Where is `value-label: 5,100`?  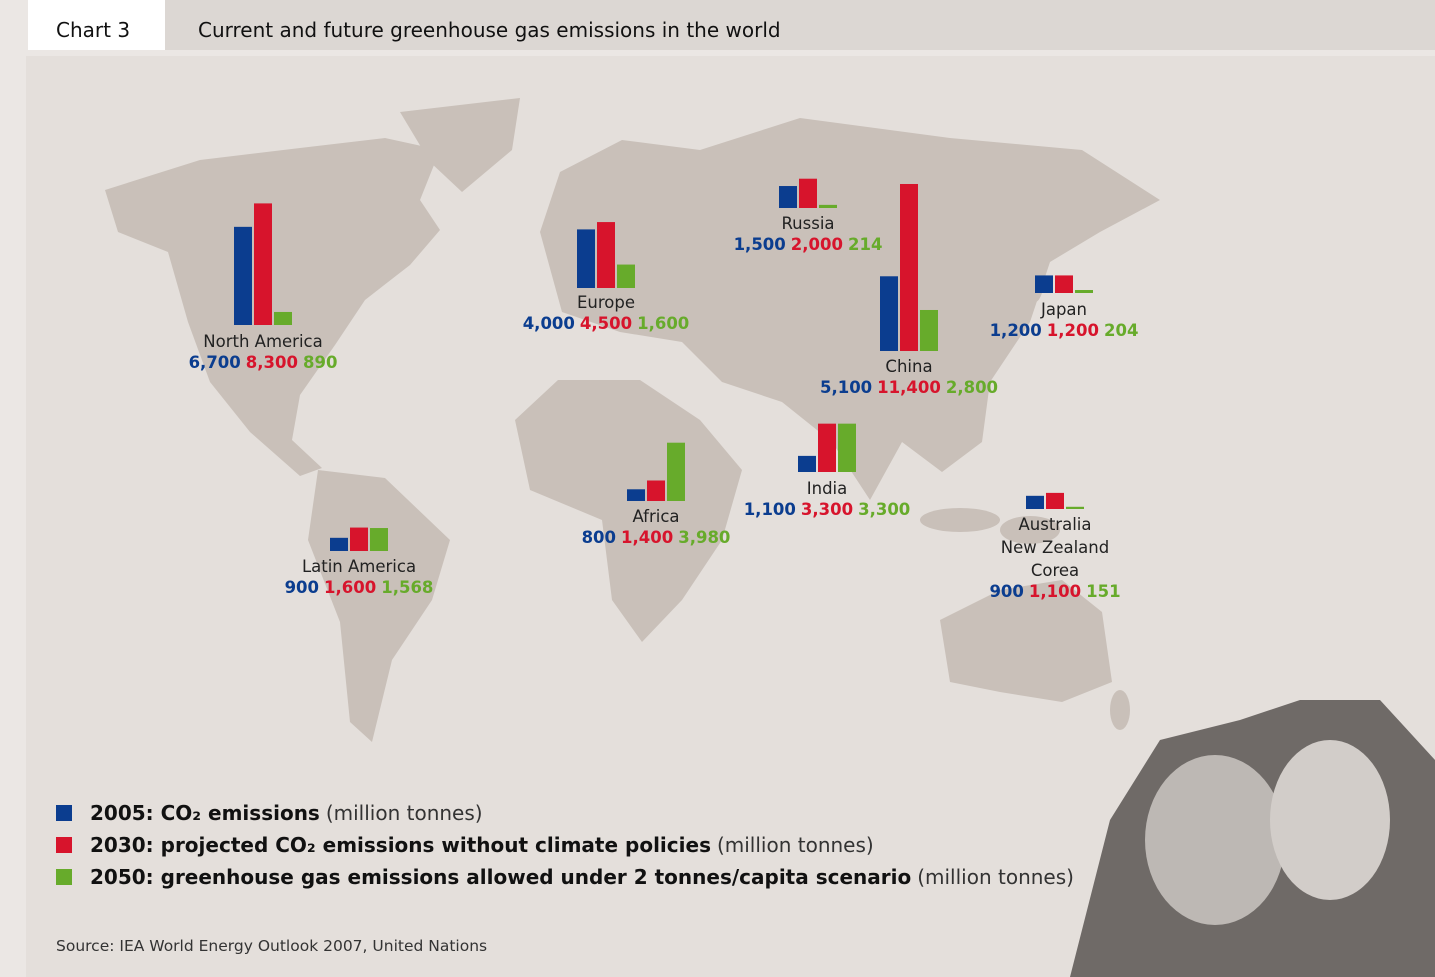 value-label: 5,100 is located at coordinates (846, 387).